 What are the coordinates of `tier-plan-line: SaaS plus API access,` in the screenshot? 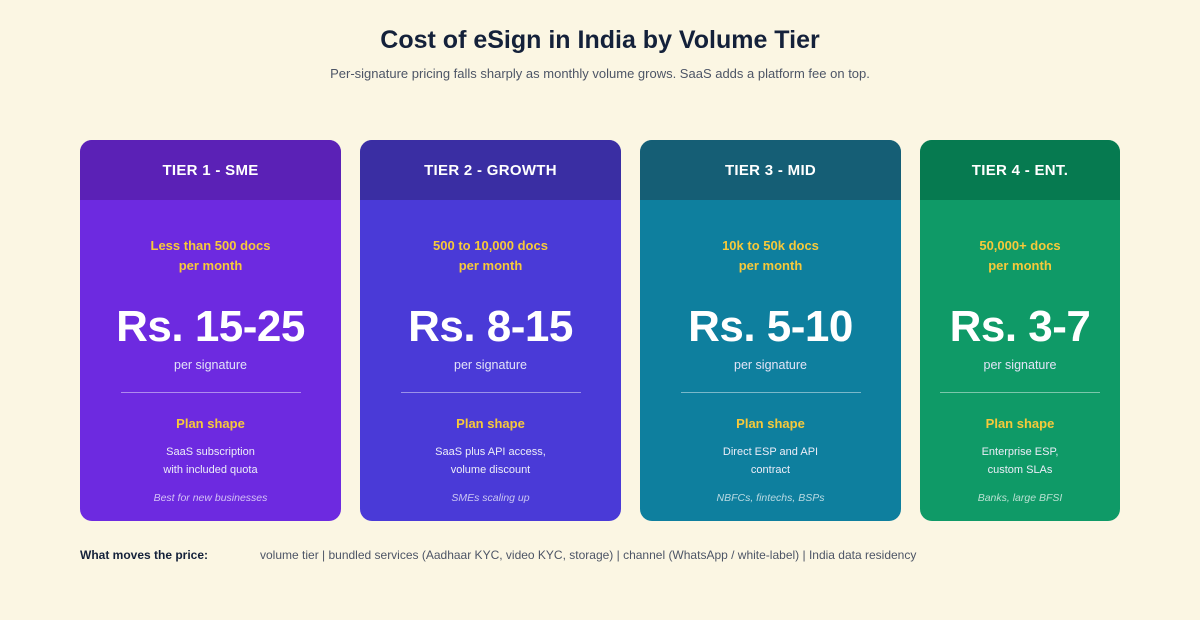 It's located at (490, 452).